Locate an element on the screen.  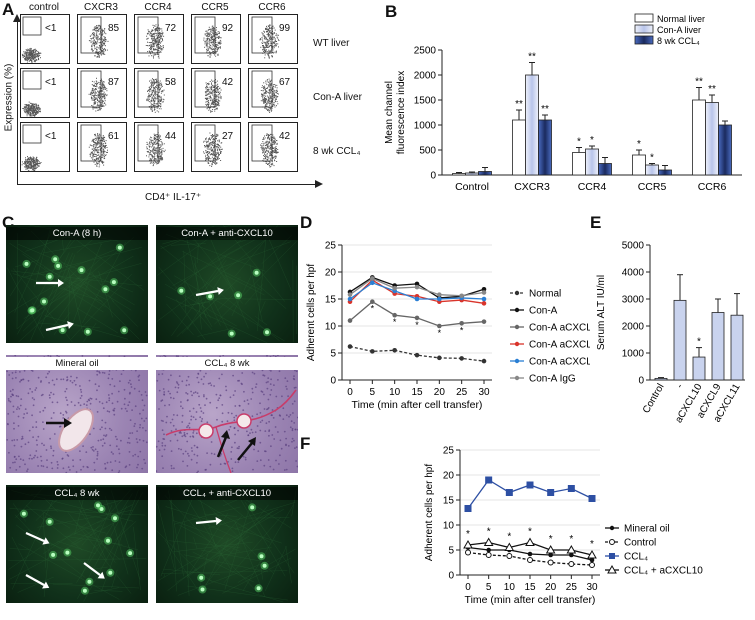
y-tick-label: 10 is located at coordinates (449, 526).